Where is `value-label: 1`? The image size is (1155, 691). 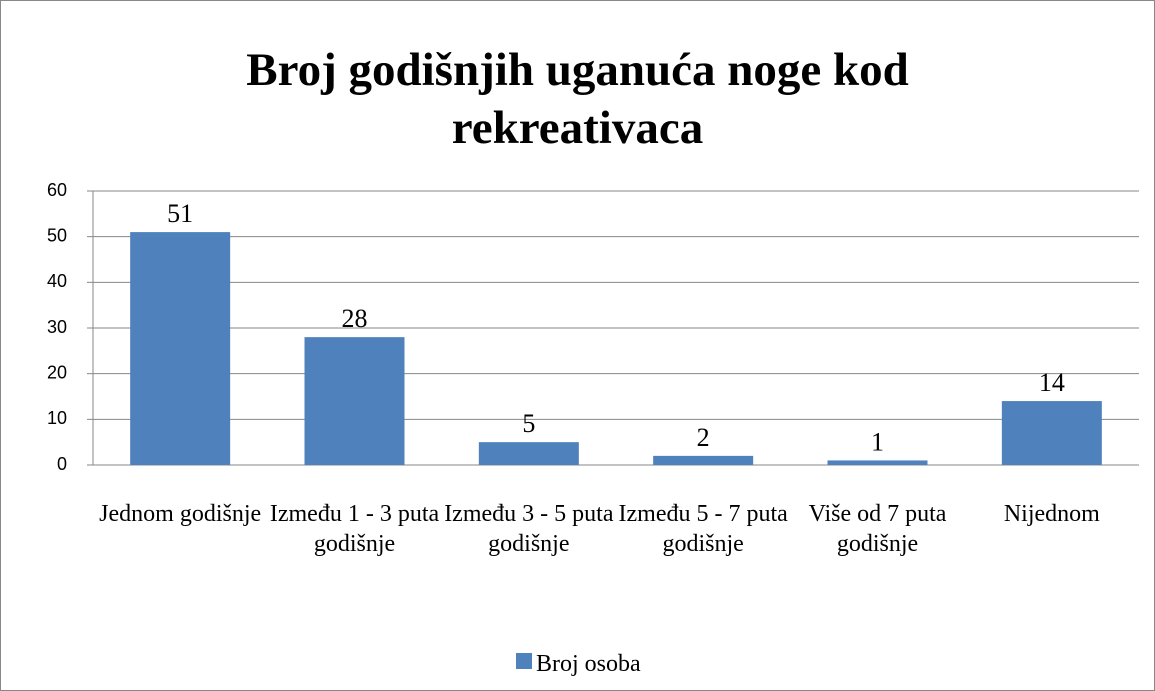
value-label: 1 is located at coordinates (877, 441).